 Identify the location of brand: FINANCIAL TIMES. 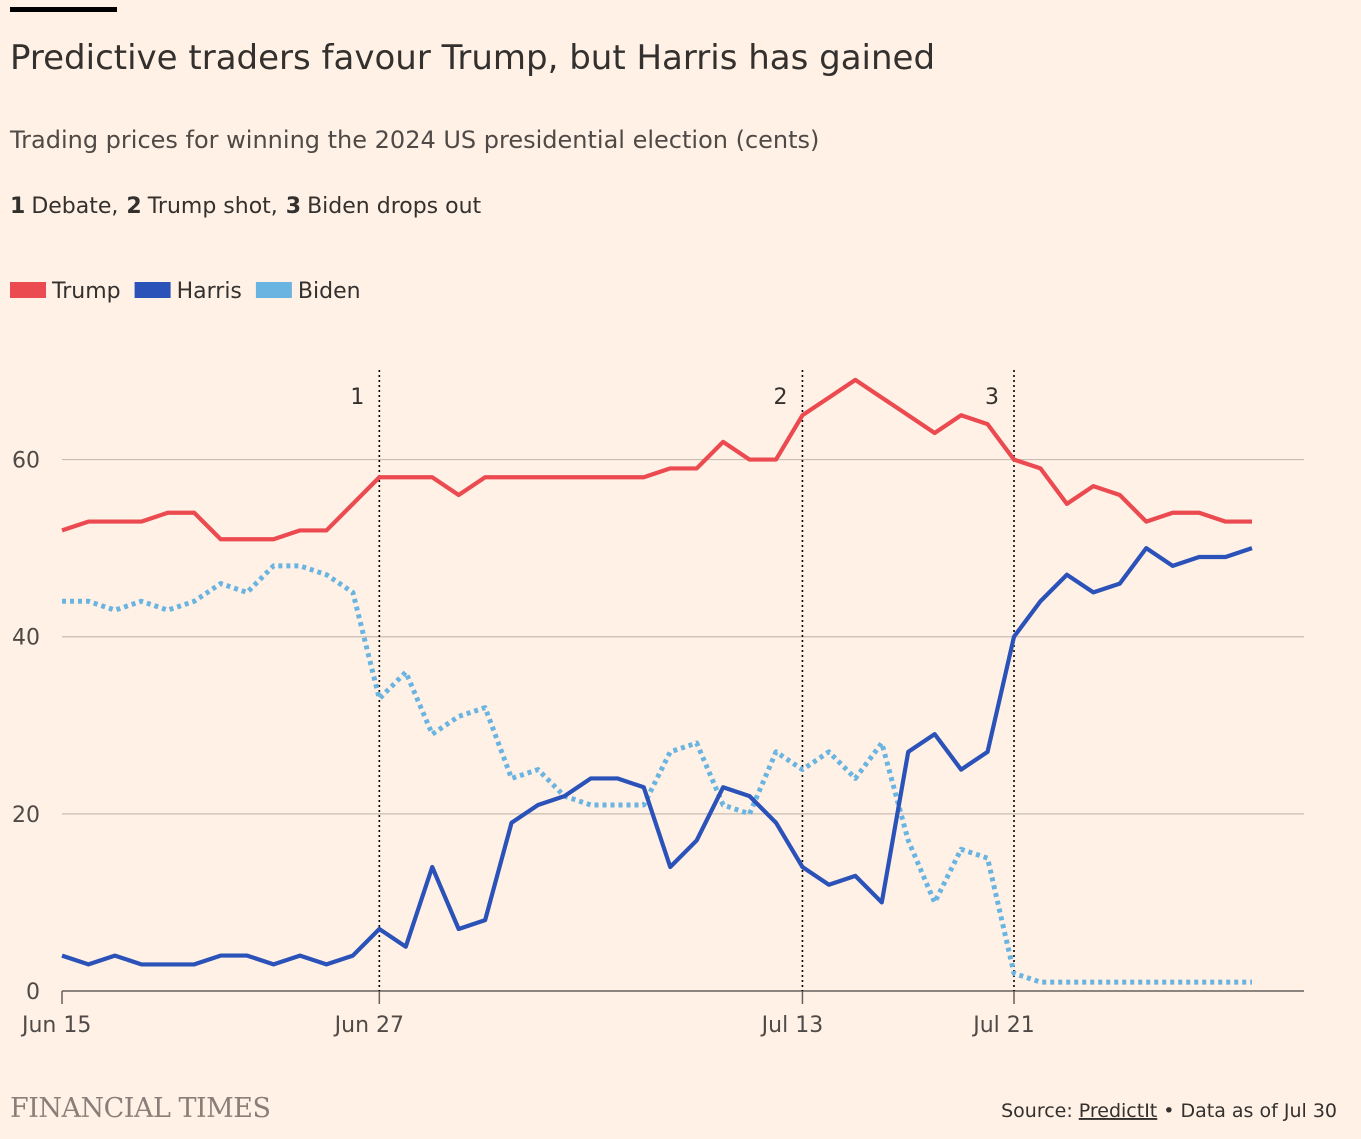
(140, 1108).